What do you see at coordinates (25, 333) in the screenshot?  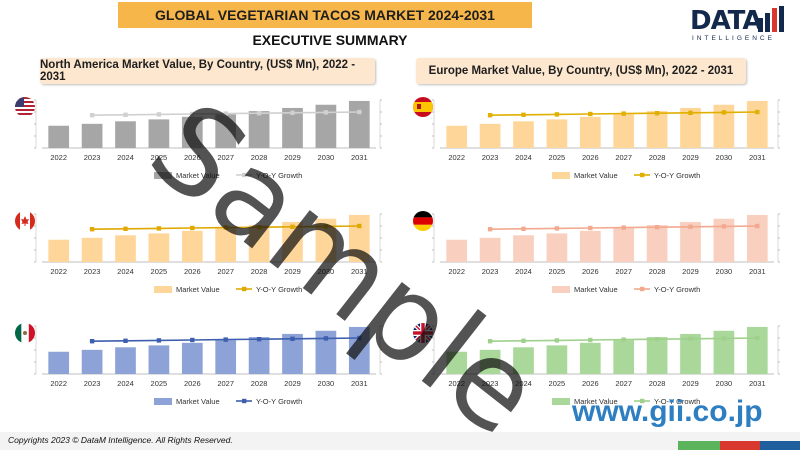 I see `mexico-flag-icon` at bounding box center [25, 333].